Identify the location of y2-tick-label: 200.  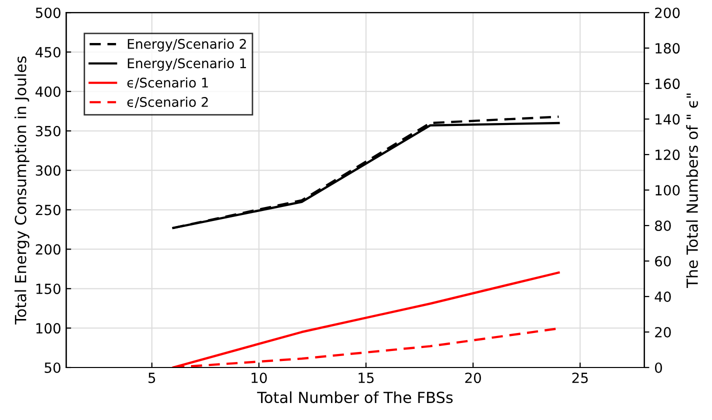
(667, 13).